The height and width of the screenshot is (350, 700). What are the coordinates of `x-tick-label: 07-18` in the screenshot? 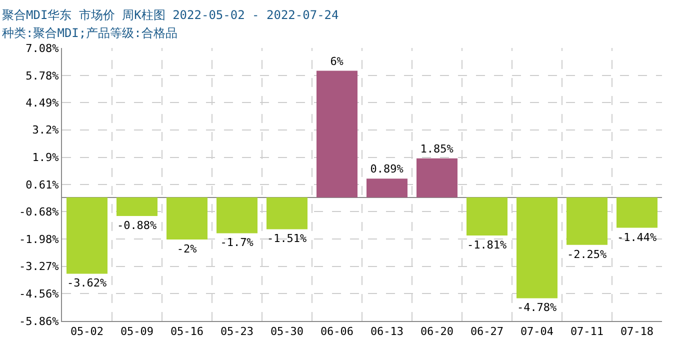 It's located at (637, 331).